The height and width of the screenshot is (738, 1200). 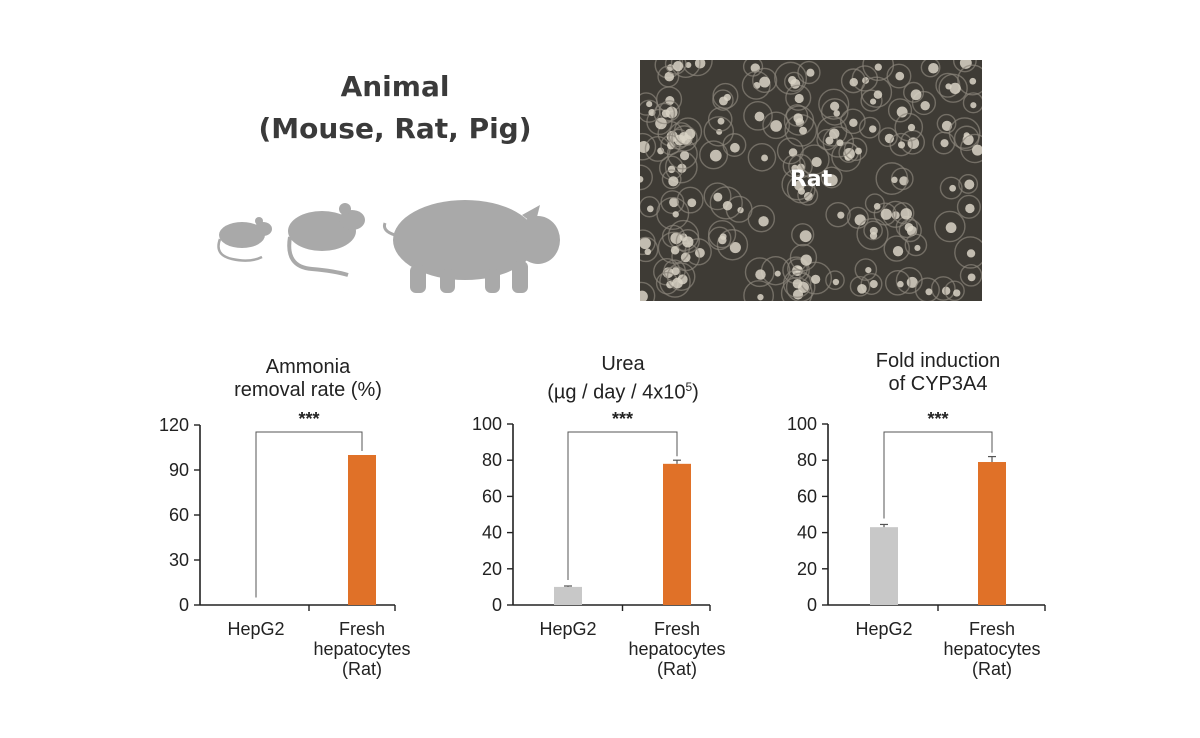 I want to click on significance-label: ***, so click(x=308, y=419).